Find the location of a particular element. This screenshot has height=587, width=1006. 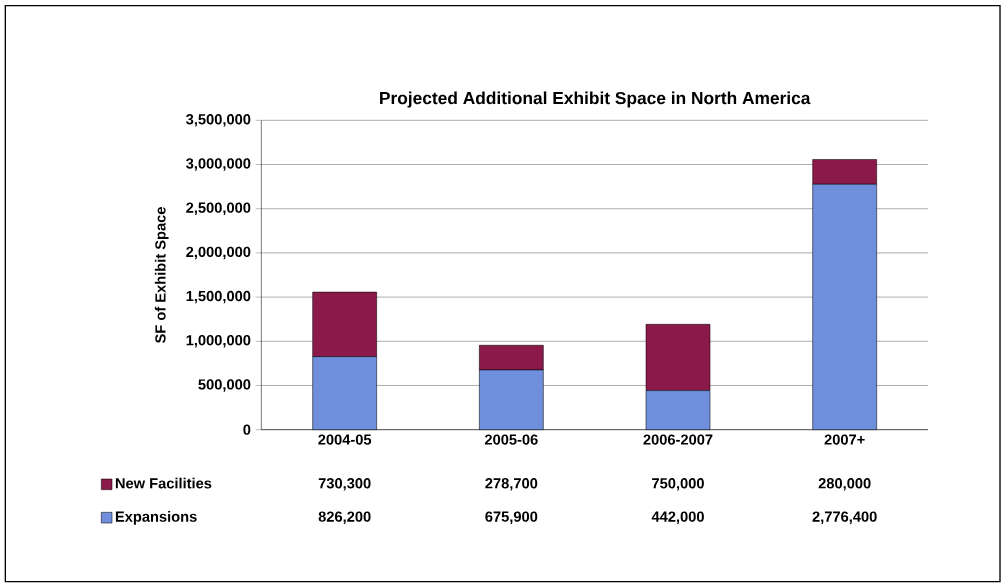

data-label: 280,000 is located at coordinates (844, 484).